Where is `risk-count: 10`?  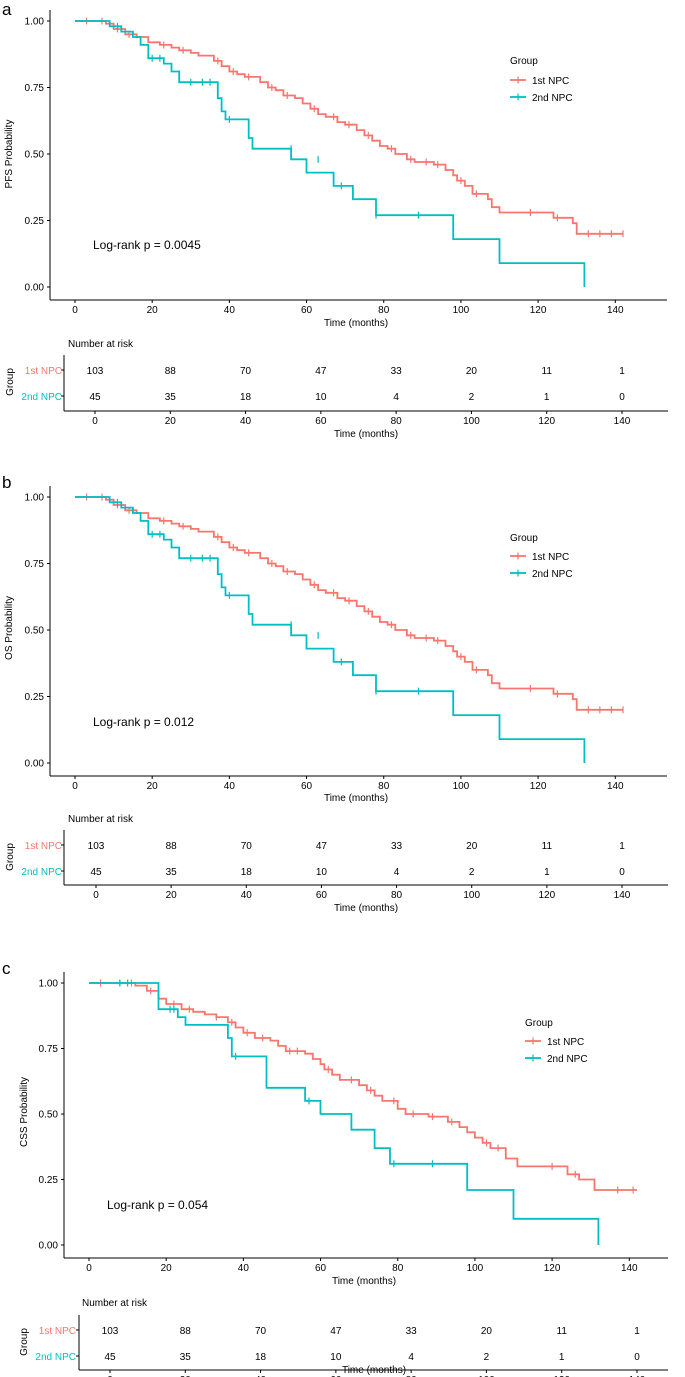 risk-count: 10 is located at coordinates (322, 872).